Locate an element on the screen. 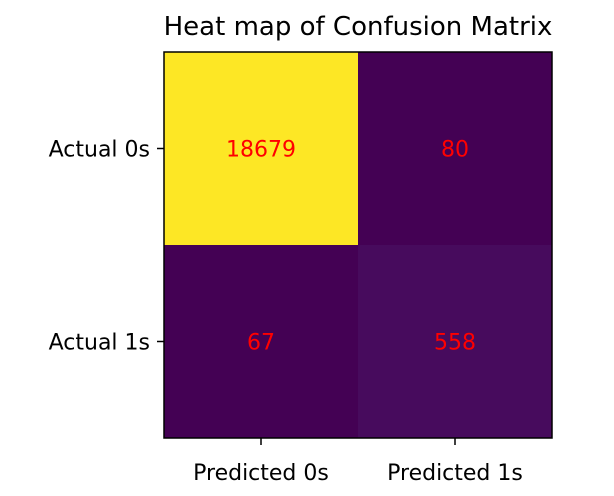 This screenshot has height=496, width=614. cell-value-r1-c1: 558 is located at coordinates (455, 343).